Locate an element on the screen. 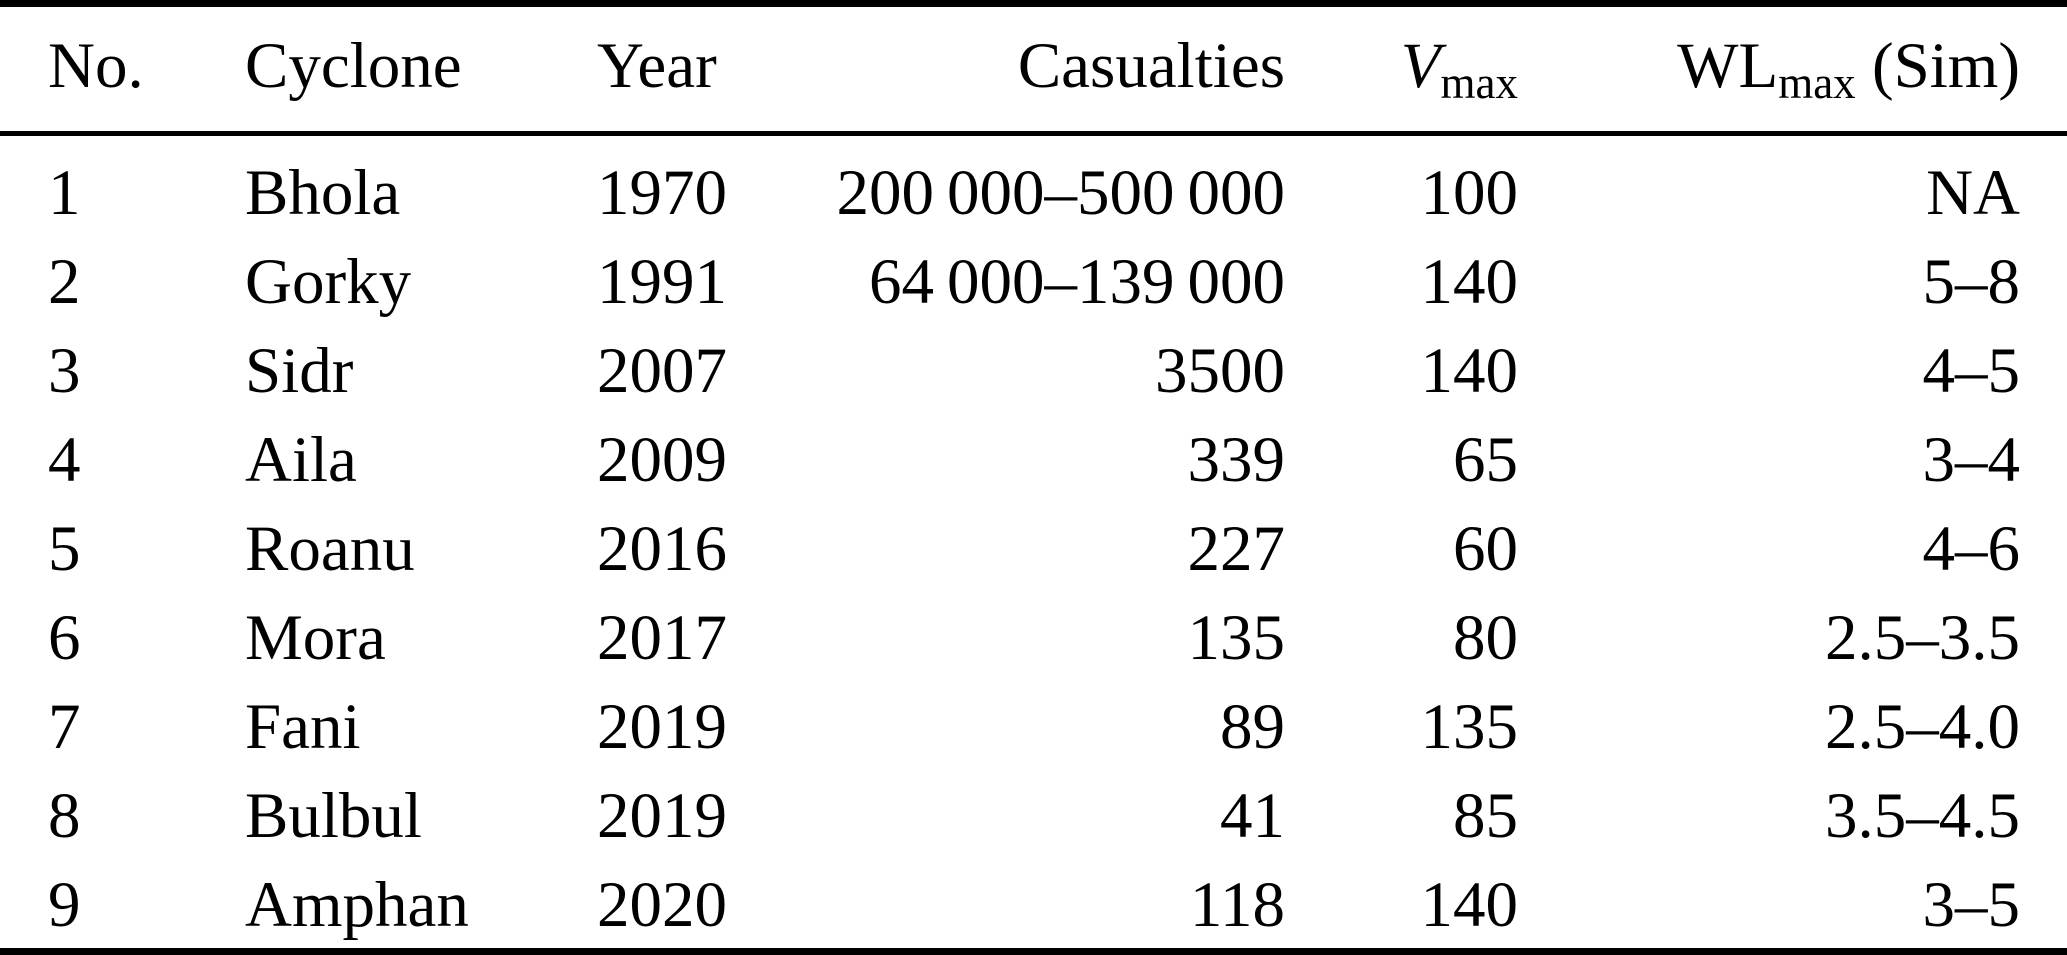 Image resolution: width=2067 pixels, height=955 pixels. column-header-wlmax: WLmax (Sim) is located at coordinates (1769, 69).